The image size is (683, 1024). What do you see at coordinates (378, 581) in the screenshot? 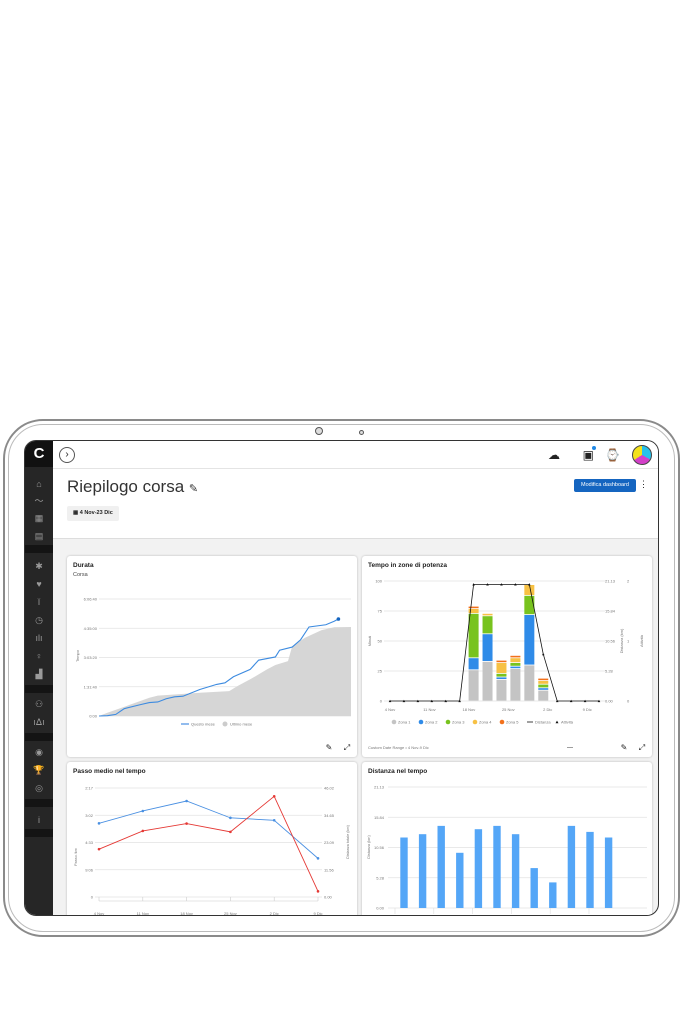
I see `y-tick-label: 100` at bounding box center [378, 581].